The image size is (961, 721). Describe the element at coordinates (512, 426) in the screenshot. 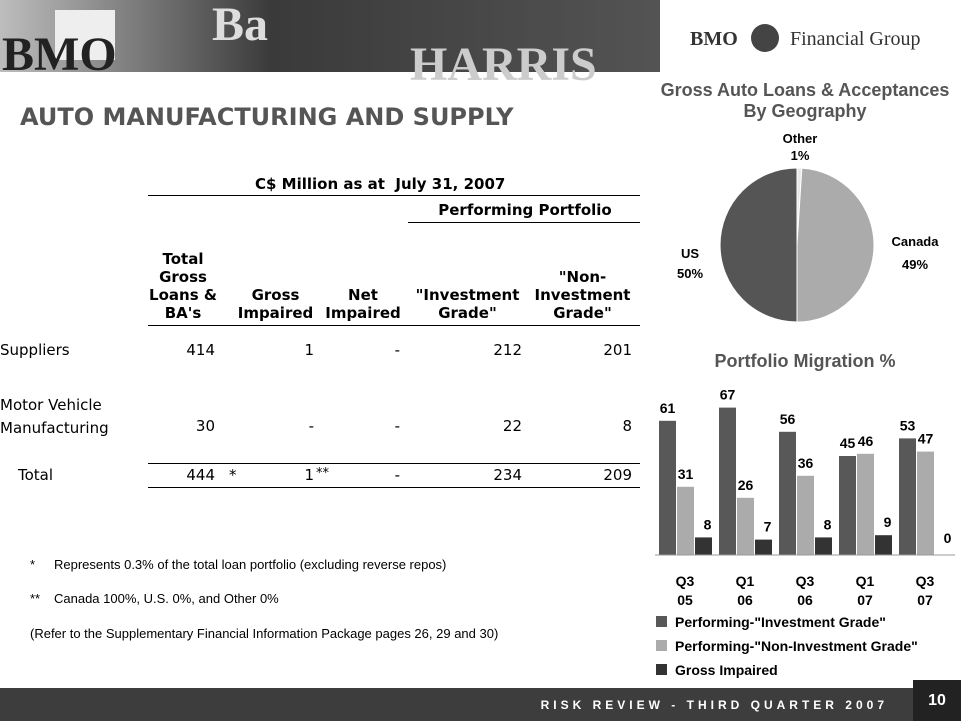

I see `table-cell: 22` at that location.